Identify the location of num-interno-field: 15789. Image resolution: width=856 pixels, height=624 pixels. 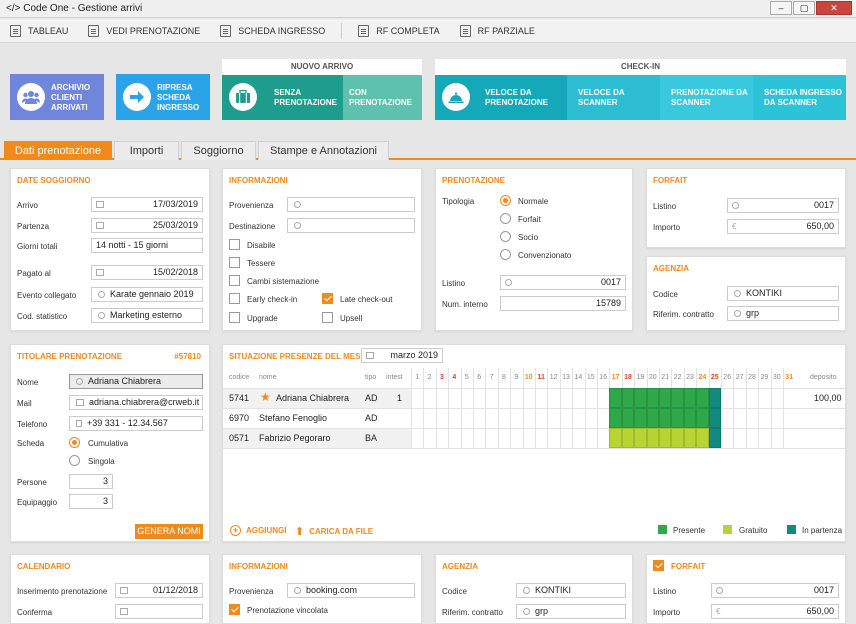
(563, 303).